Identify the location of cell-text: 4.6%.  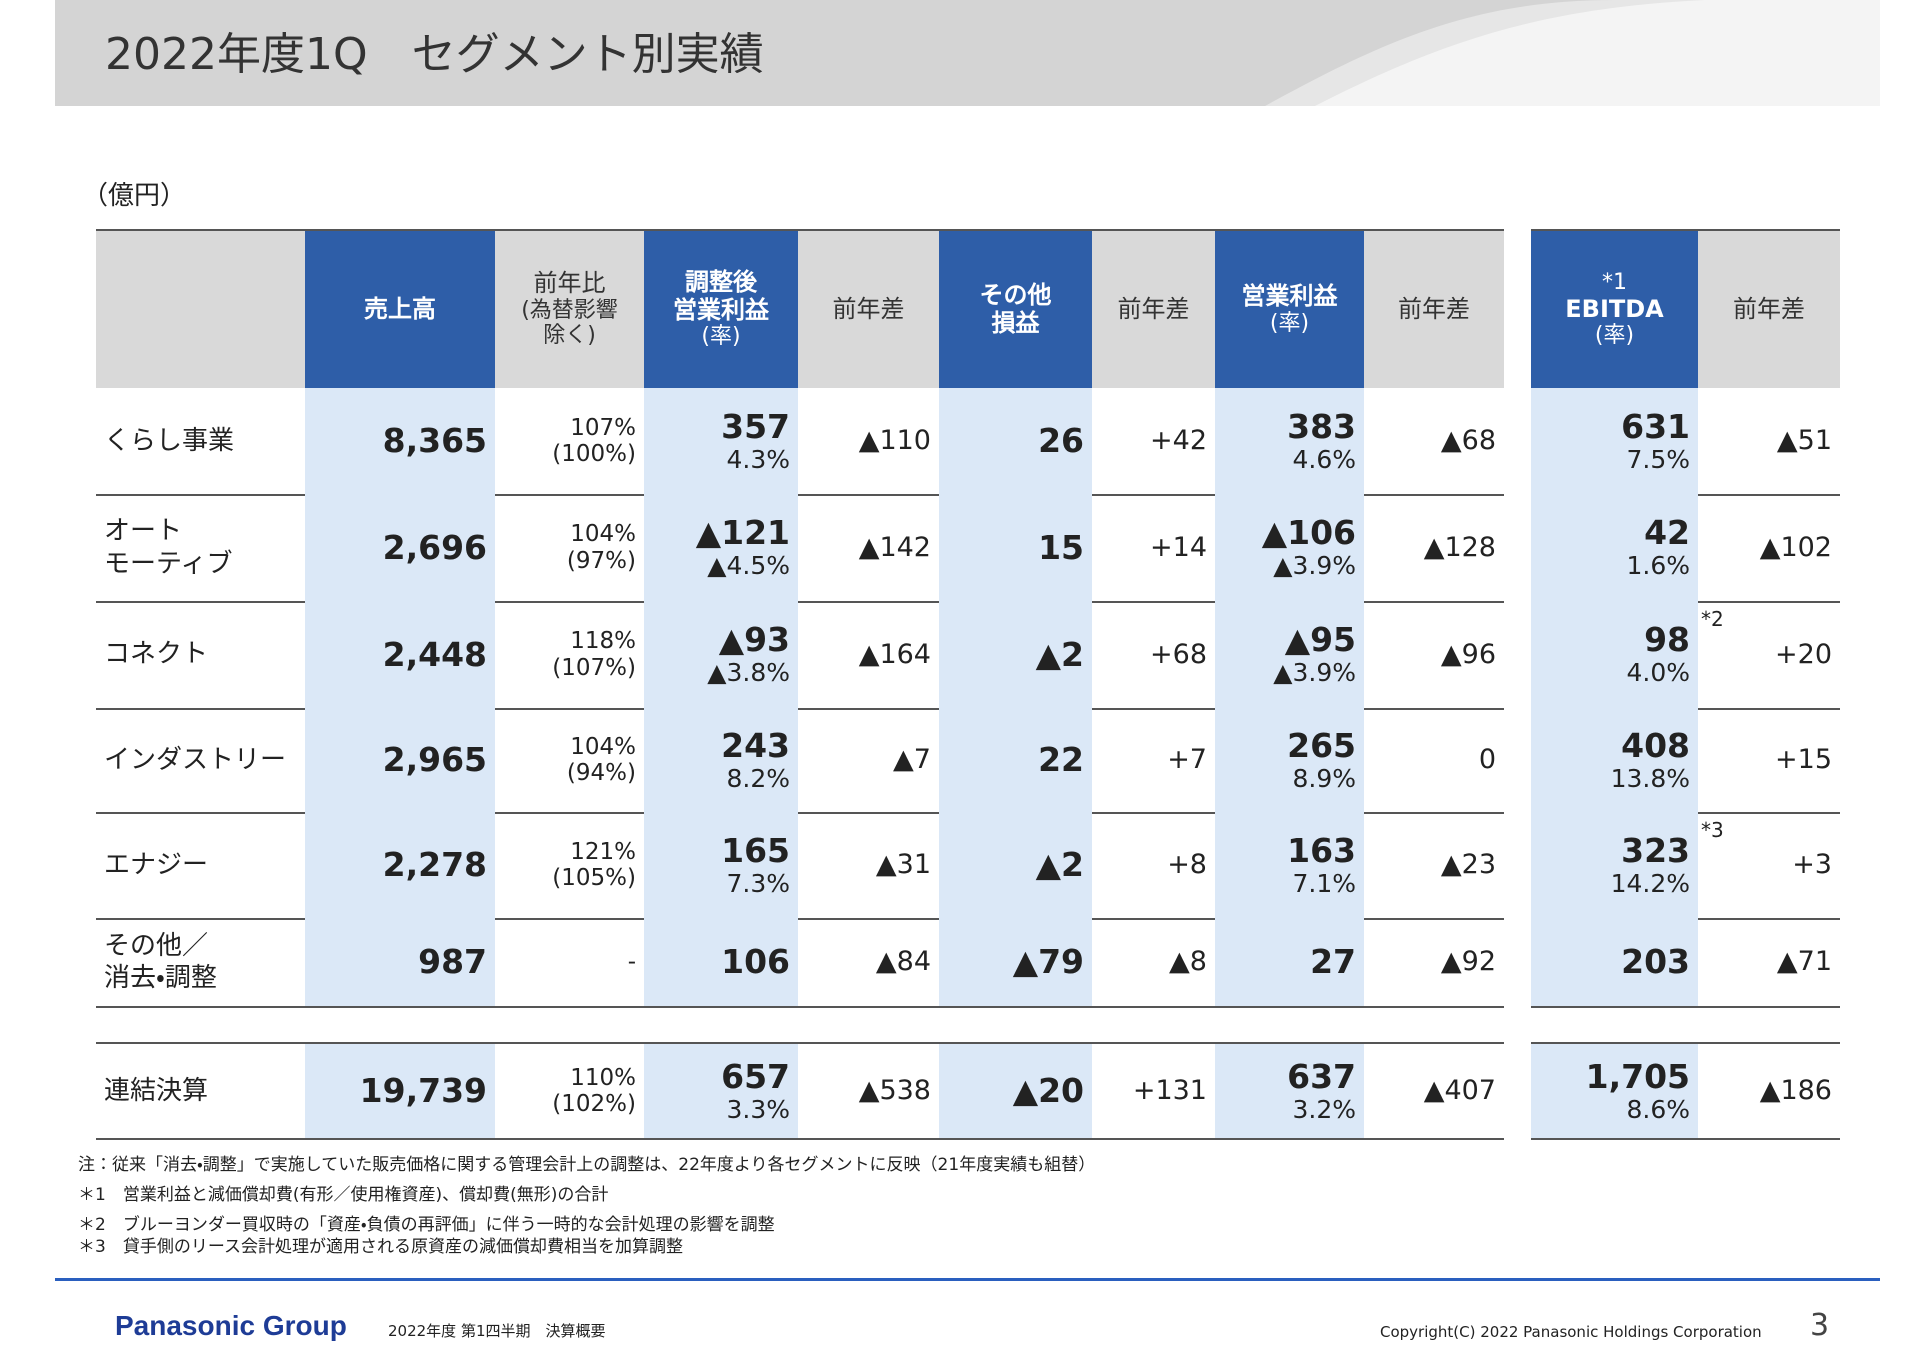
(1324, 459).